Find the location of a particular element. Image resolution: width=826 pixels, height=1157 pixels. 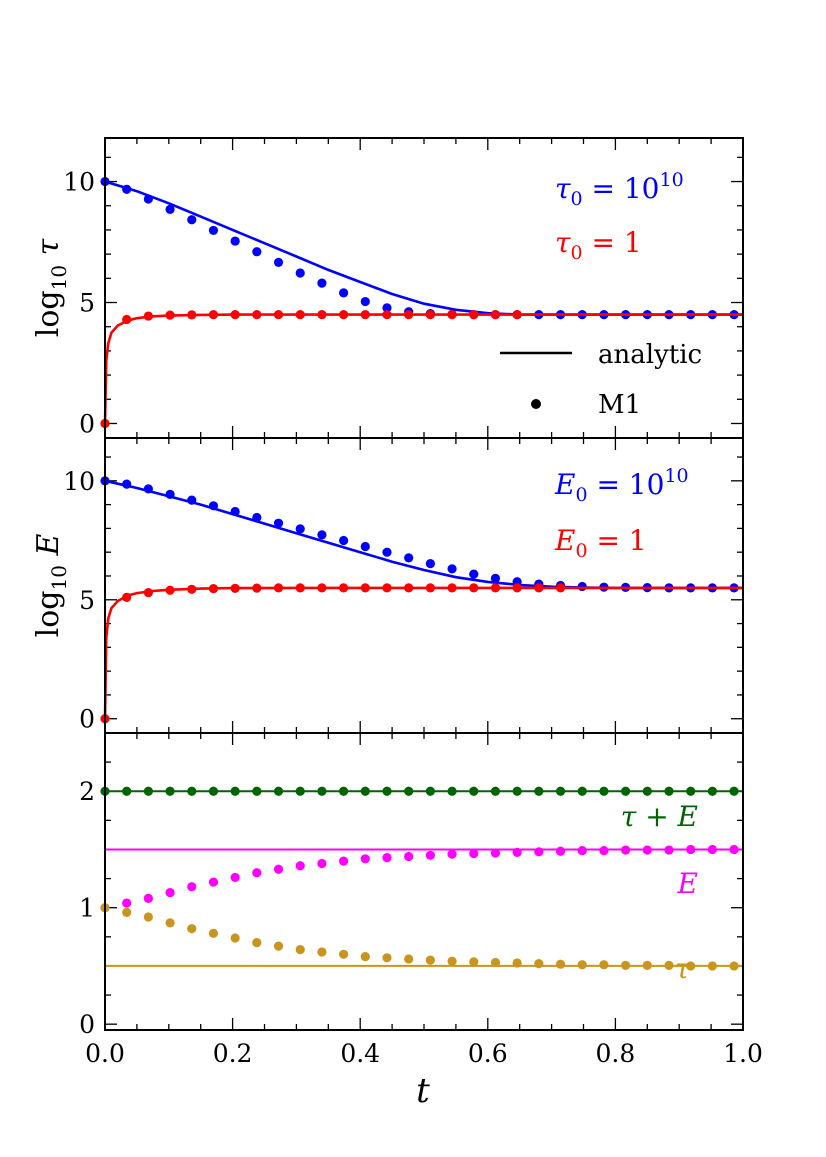

y-axis-label: log10 E is located at coordinates (51, 586).